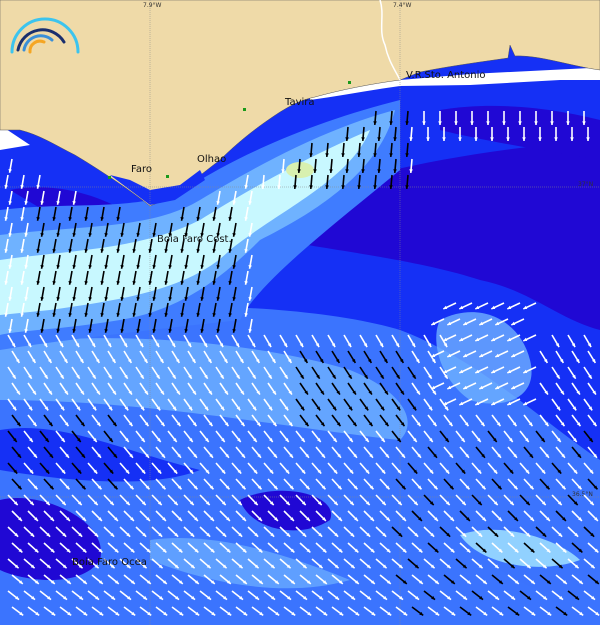 Image resolution: width=600 pixels, height=625 pixels. I want to click on buoy-label: Boia Faro Ocea, so click(109, 562).